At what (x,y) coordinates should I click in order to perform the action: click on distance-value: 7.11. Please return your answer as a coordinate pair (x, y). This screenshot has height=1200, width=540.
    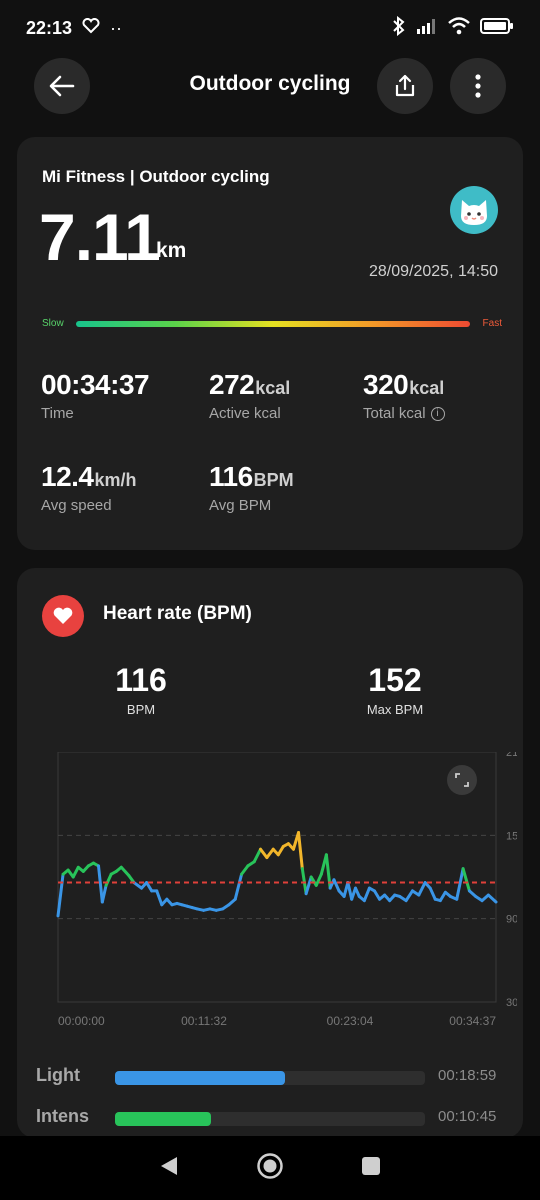
    Looking at the image, I should click on (100, 237).